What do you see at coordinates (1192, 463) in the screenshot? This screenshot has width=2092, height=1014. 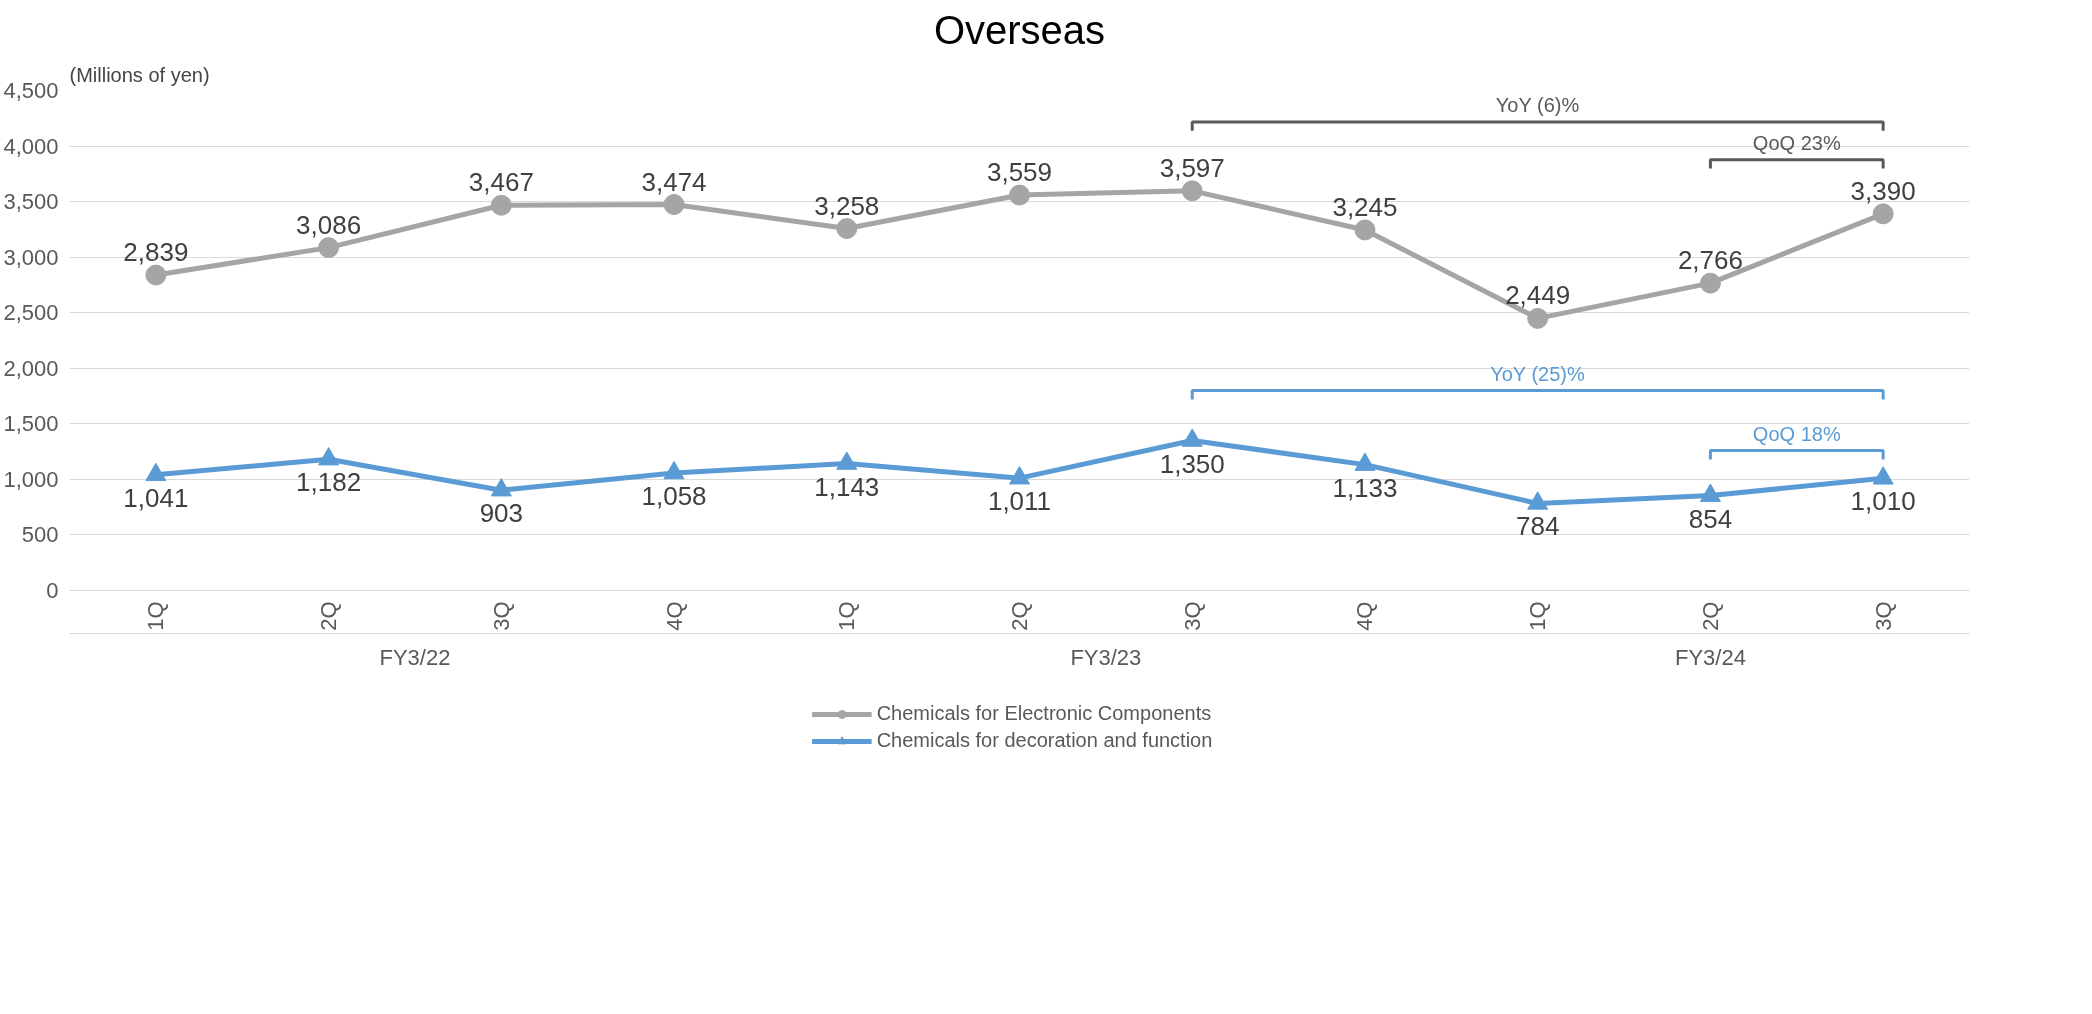 I see `data-label: 1,350` at bounding box center [1192, 463].